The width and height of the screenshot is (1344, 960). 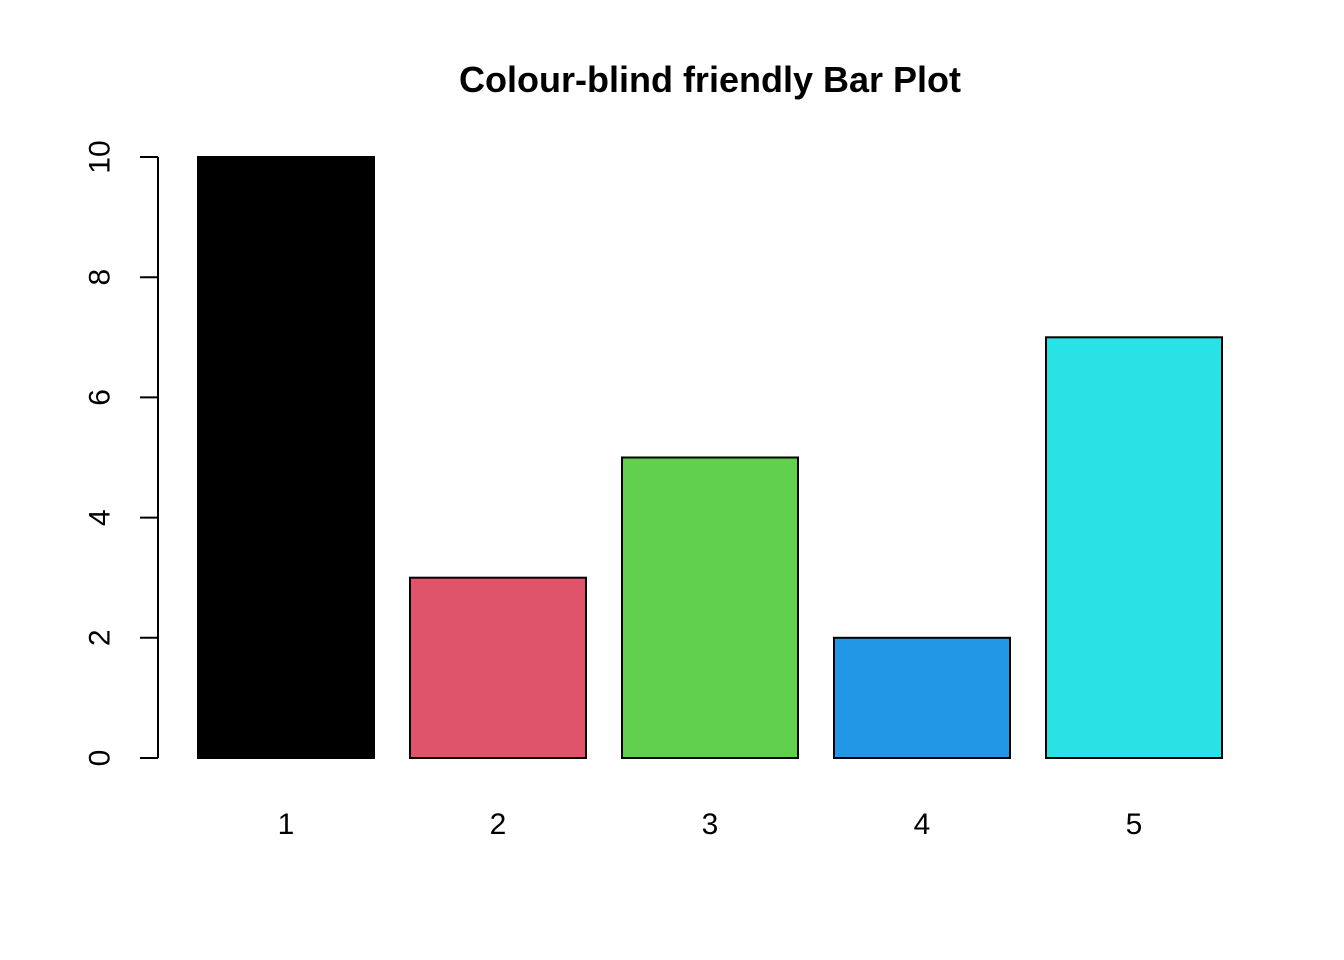 I want to click on y-tick-label: 2, so click(x=100, y=637).